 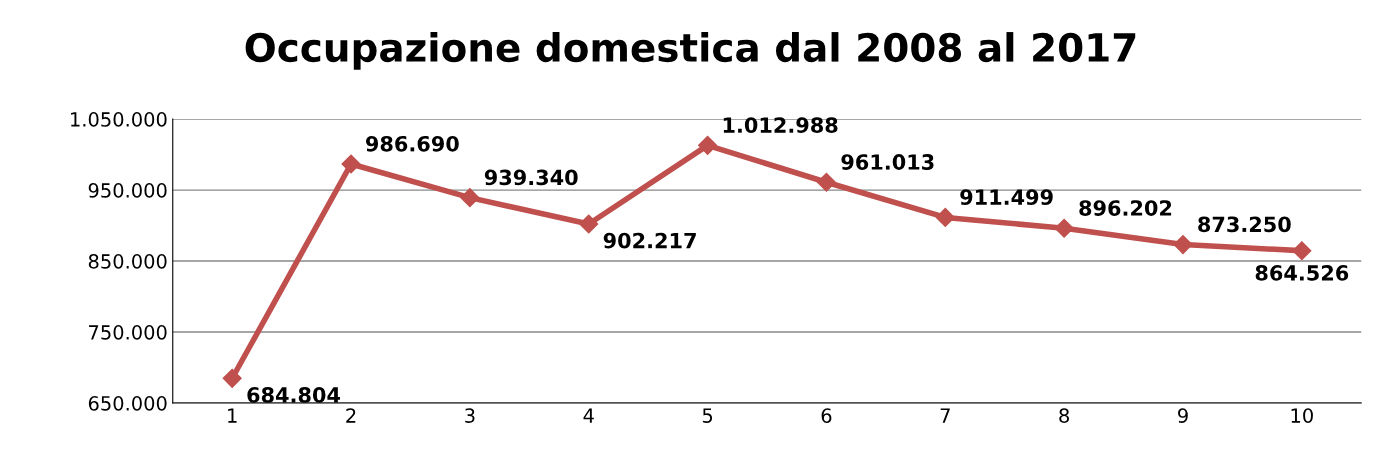 What do you see at coordinates (127, 261) in the screenshot?
I see `y-tick-label: 850.000` at bounding box center [127, 261].